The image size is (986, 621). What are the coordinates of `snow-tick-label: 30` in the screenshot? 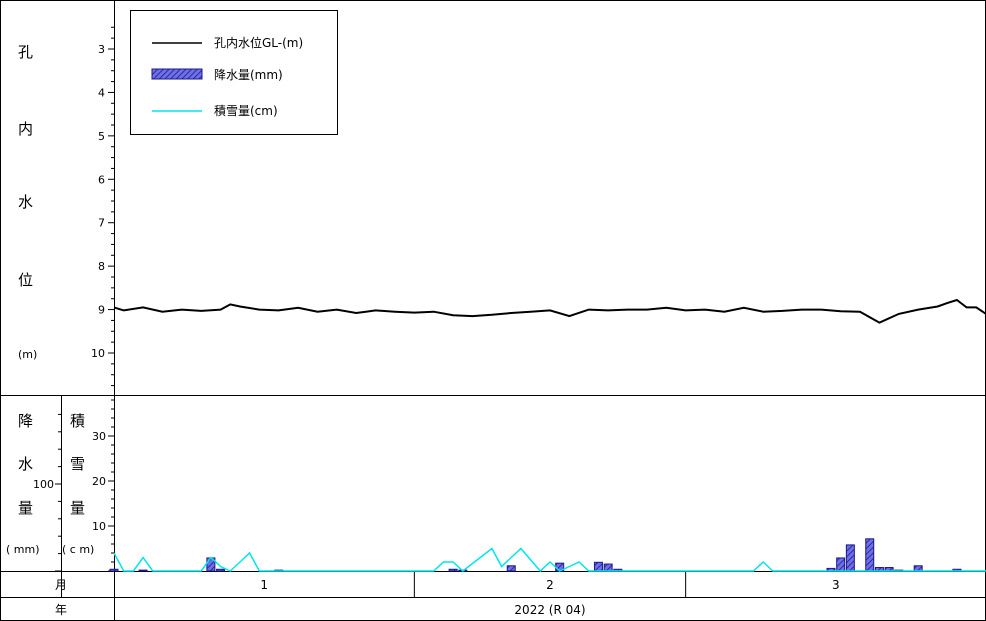 It's located at (99, 436).